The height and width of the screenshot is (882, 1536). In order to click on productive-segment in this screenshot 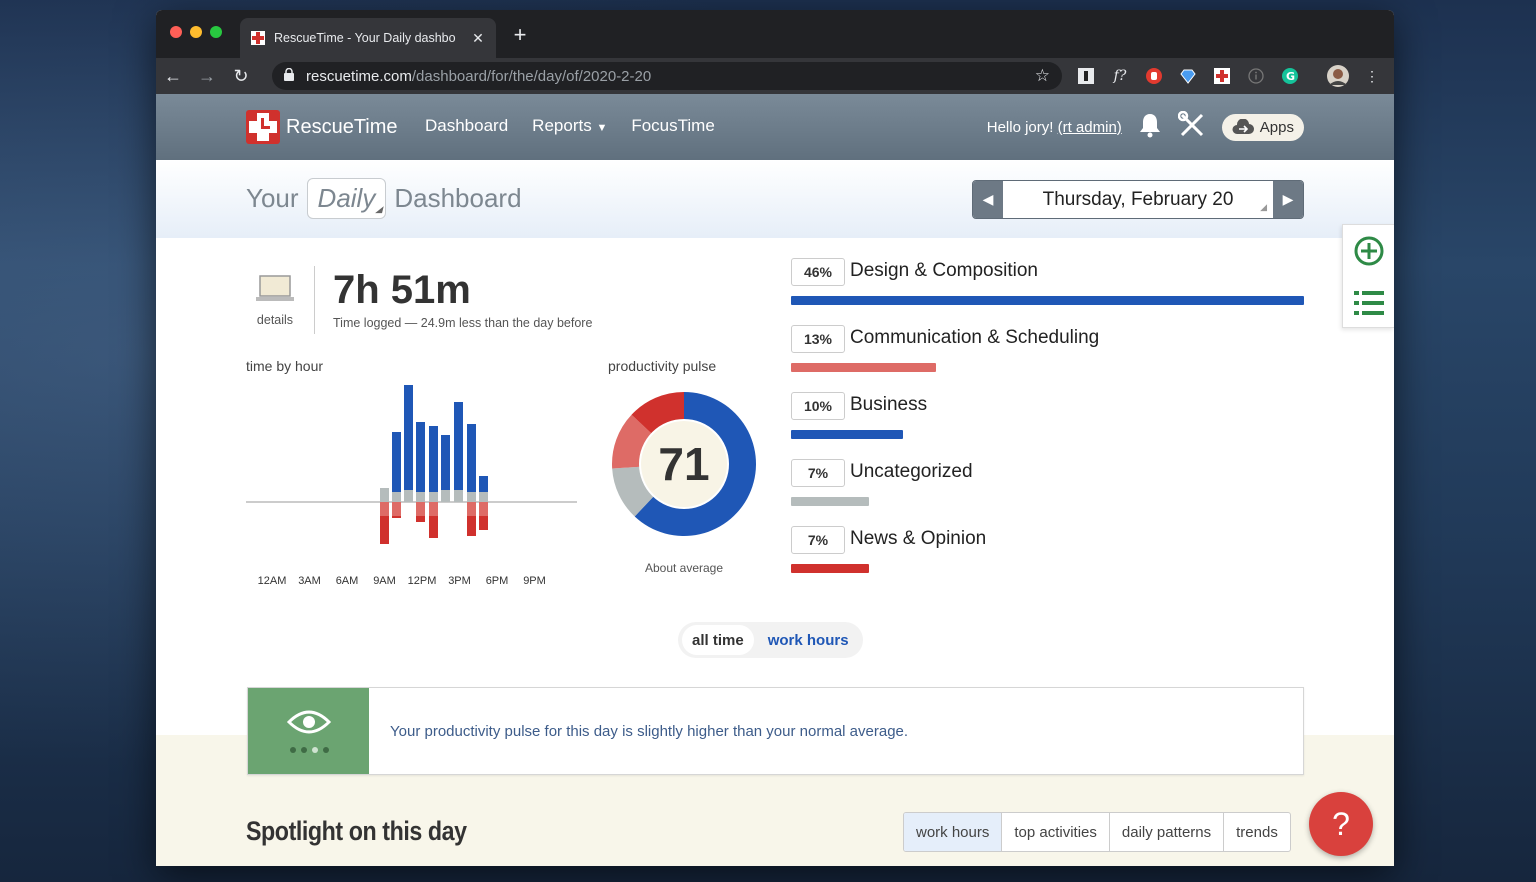, I will do `click(483, 484)`.